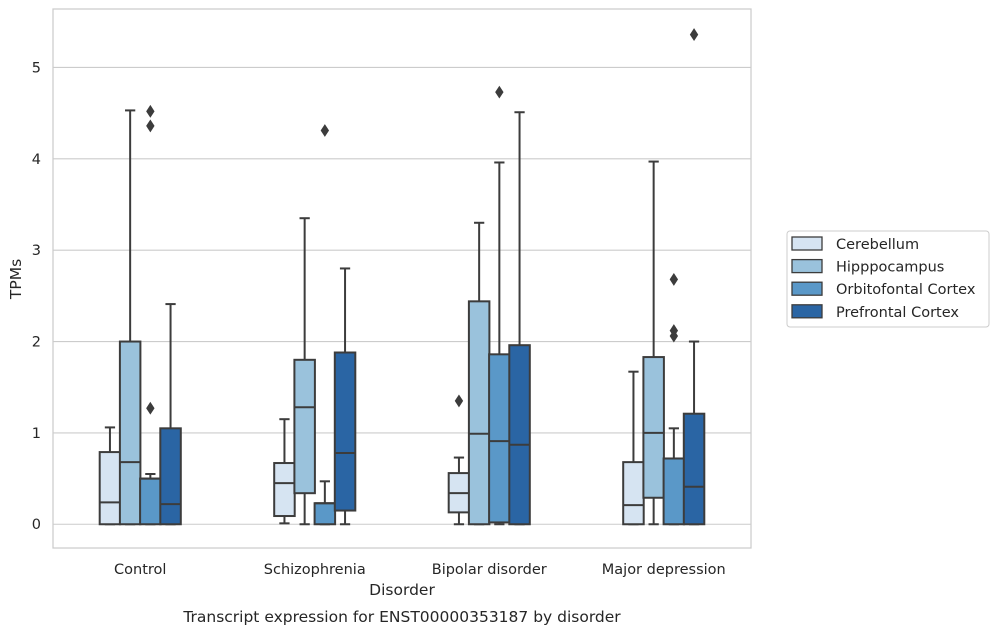  What do you see at coordinates (36, 160) in the screenshot?
I see `y-tick-label: 4` at bounding box center [36, 160].